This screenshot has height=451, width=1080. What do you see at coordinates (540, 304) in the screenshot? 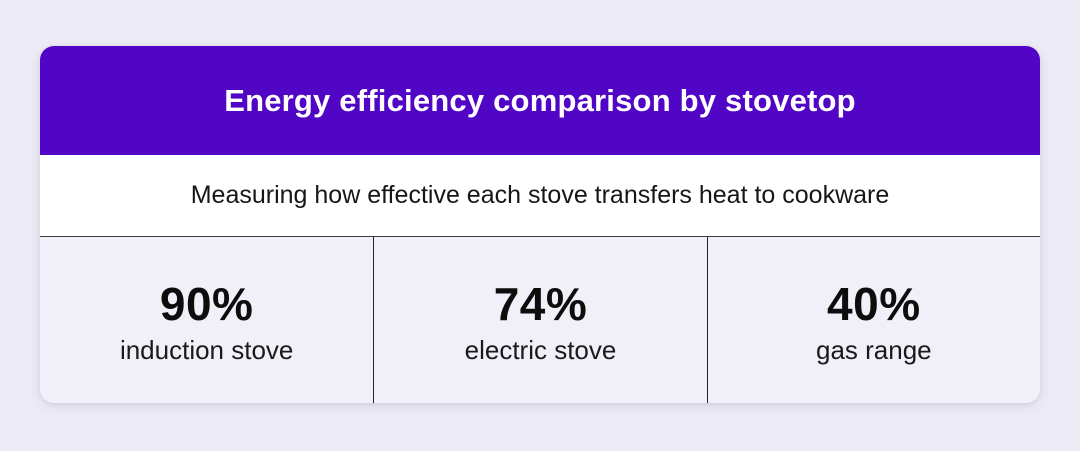
I see `stat-value-electric-stove: 74%` at bounding box center [540, 304].